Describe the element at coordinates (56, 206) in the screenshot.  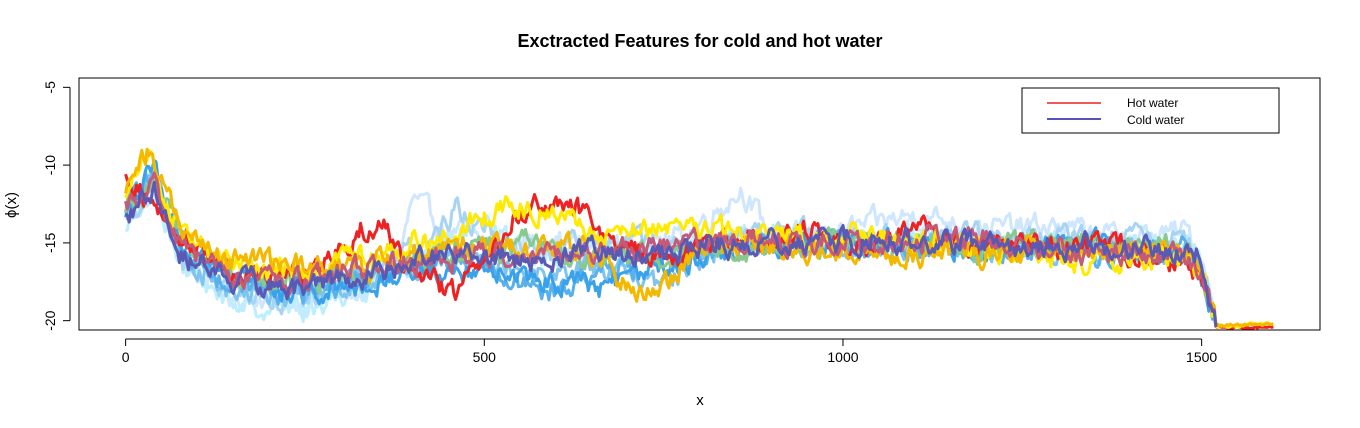
I see `y-axis: -20 -15 -10 -5` at that location.